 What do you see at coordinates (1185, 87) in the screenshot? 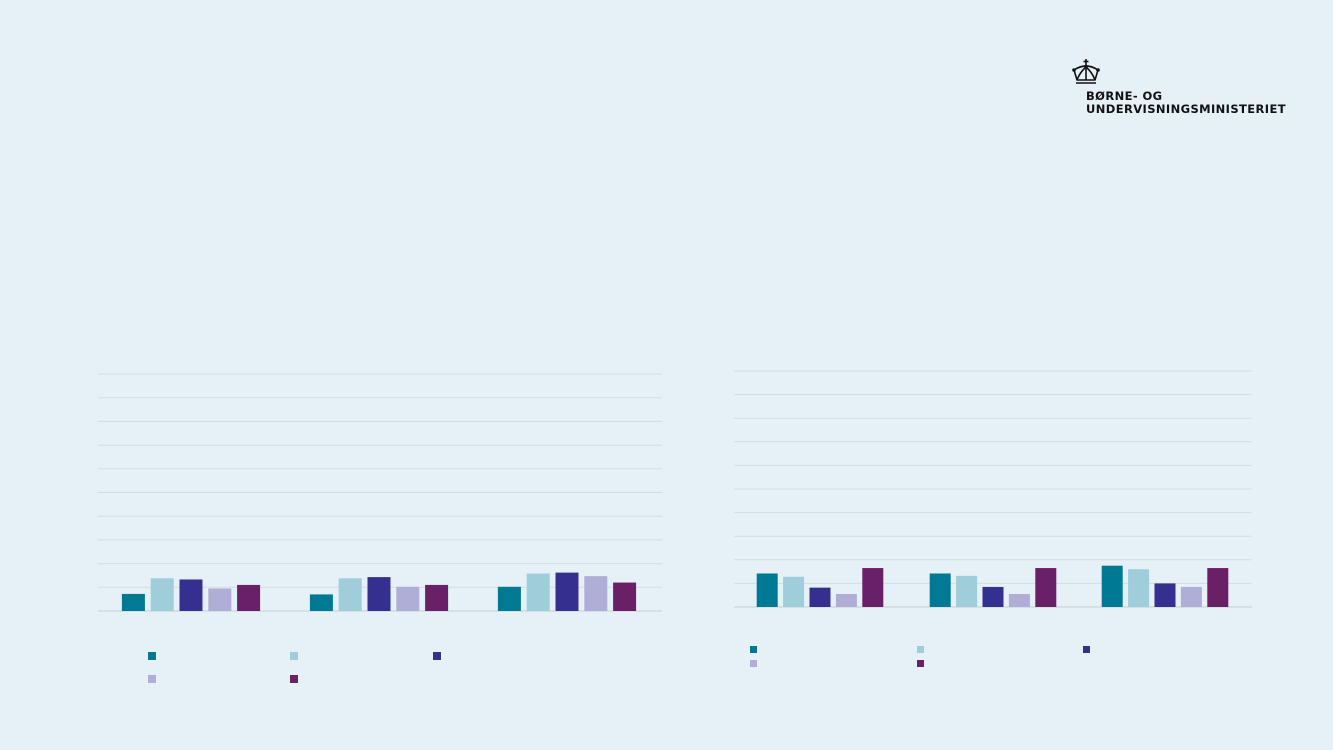
I see `ministry-logo: BØRNE- OG UNDERVISNINGSMINISTERIET` at bounding box center [1185, 87].